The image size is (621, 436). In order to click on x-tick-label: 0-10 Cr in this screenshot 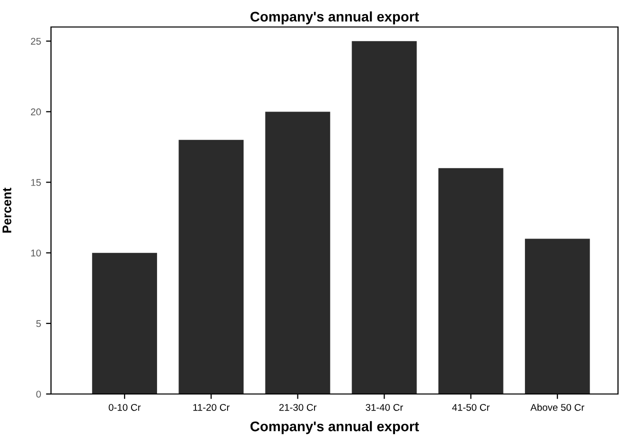, I will do `click(124, 407)`.